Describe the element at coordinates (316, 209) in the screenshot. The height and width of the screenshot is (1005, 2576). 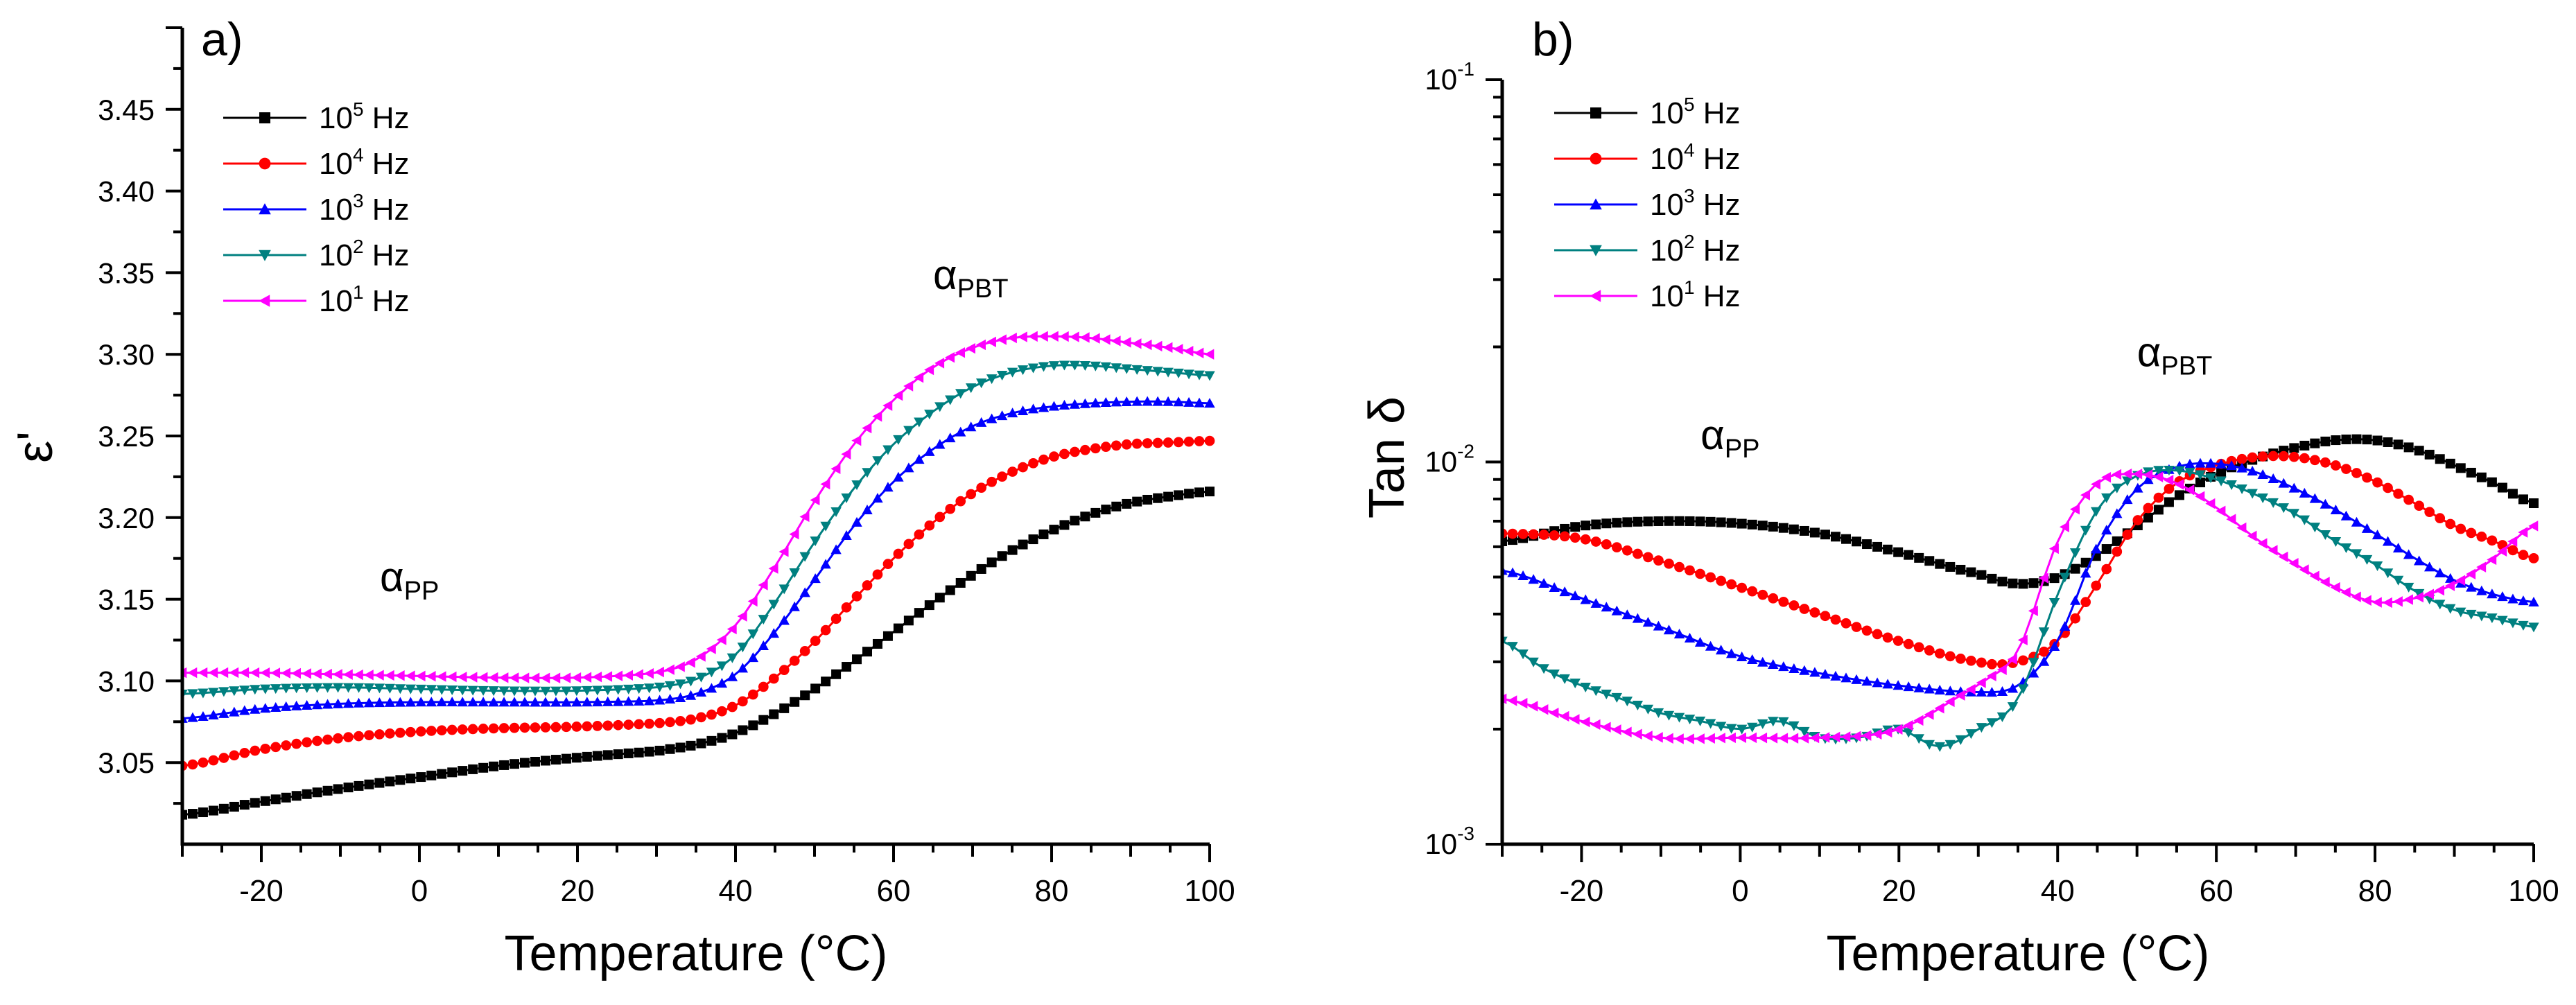
I see `legend-item: 103 Hz` at that location.